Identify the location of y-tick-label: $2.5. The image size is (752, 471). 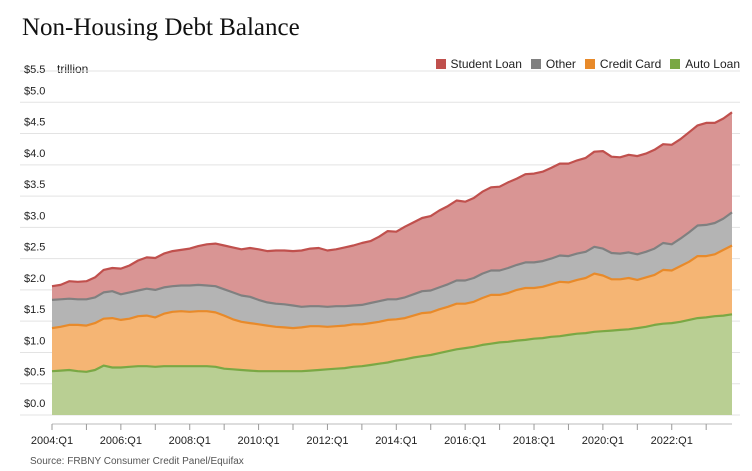
(34, 248).